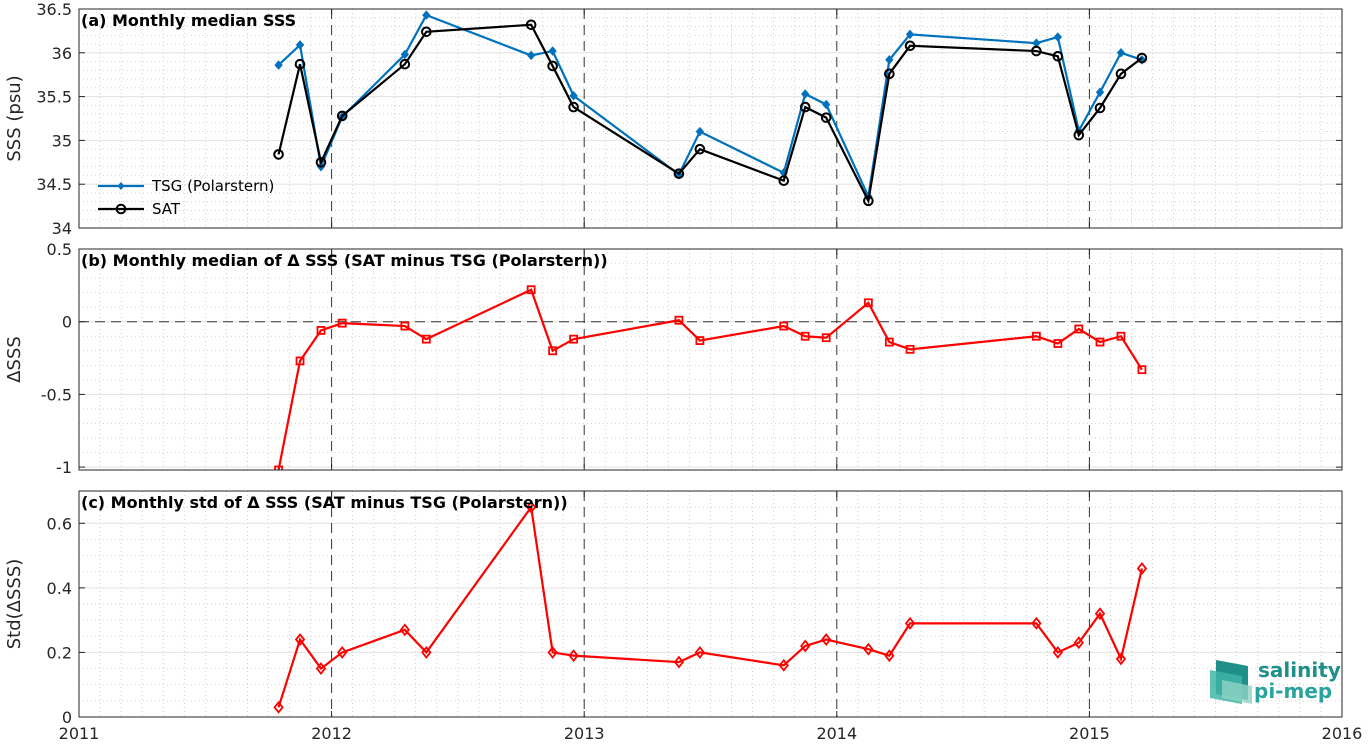  What do you see at coordinates (1231, 682) in the screenshot?
I see `pimep-logo-icon` at bounding box center [1231, 682].